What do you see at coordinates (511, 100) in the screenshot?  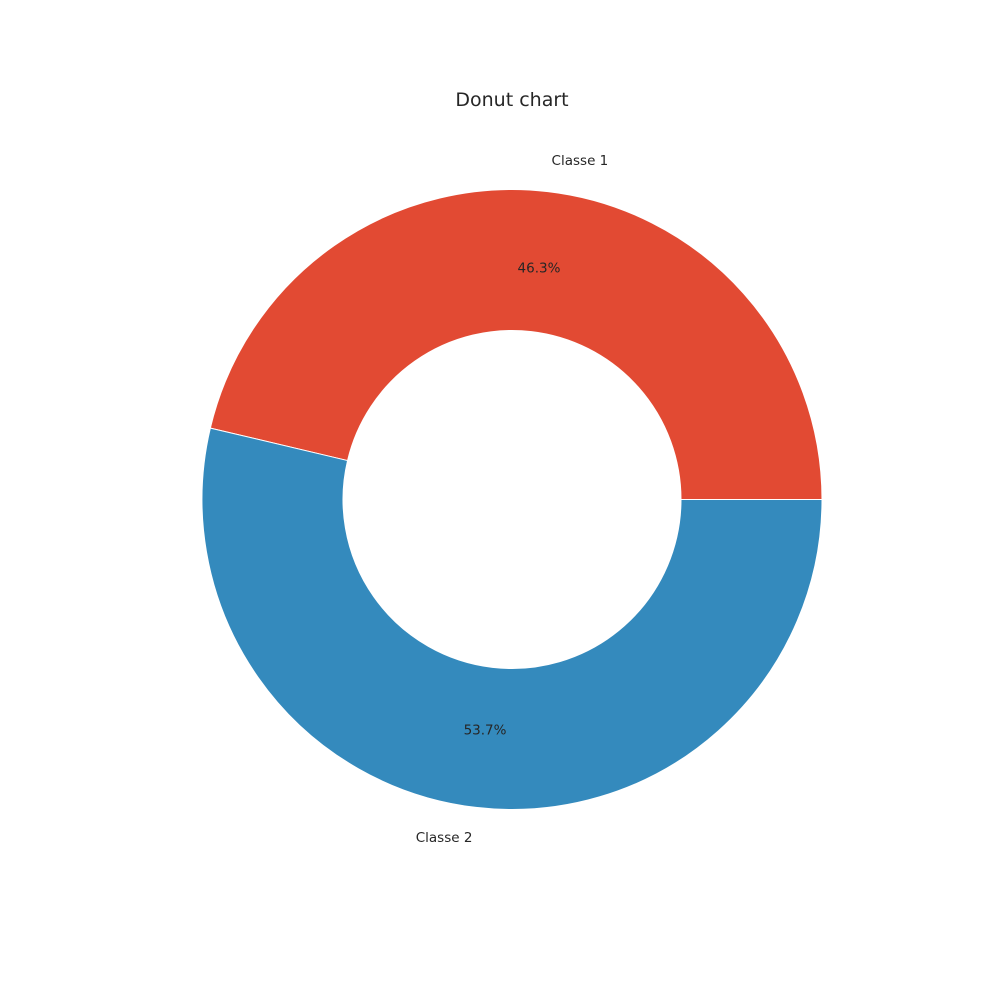 I see `chart-title: Donut chart` at bounding box center [511, 100].